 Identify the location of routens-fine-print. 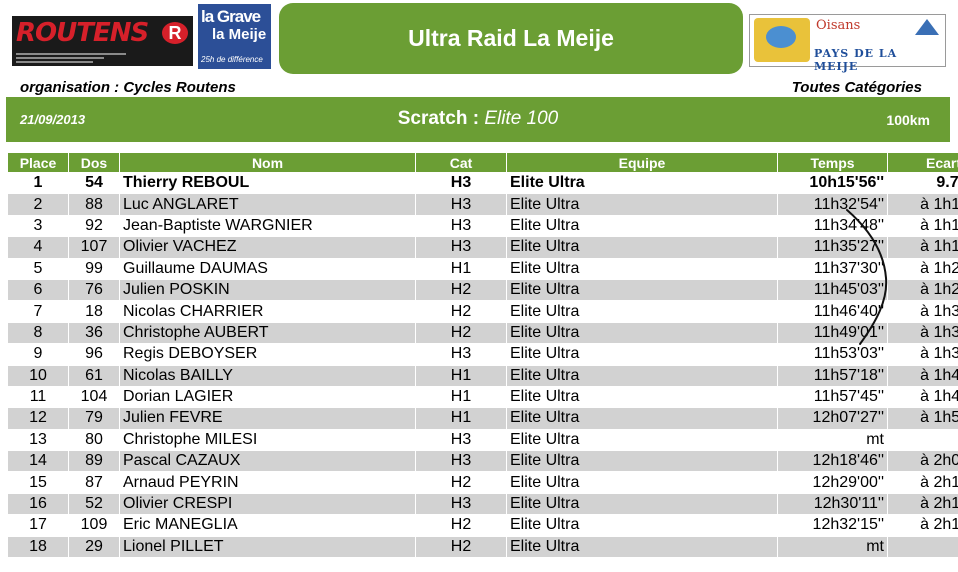
(71, 57).